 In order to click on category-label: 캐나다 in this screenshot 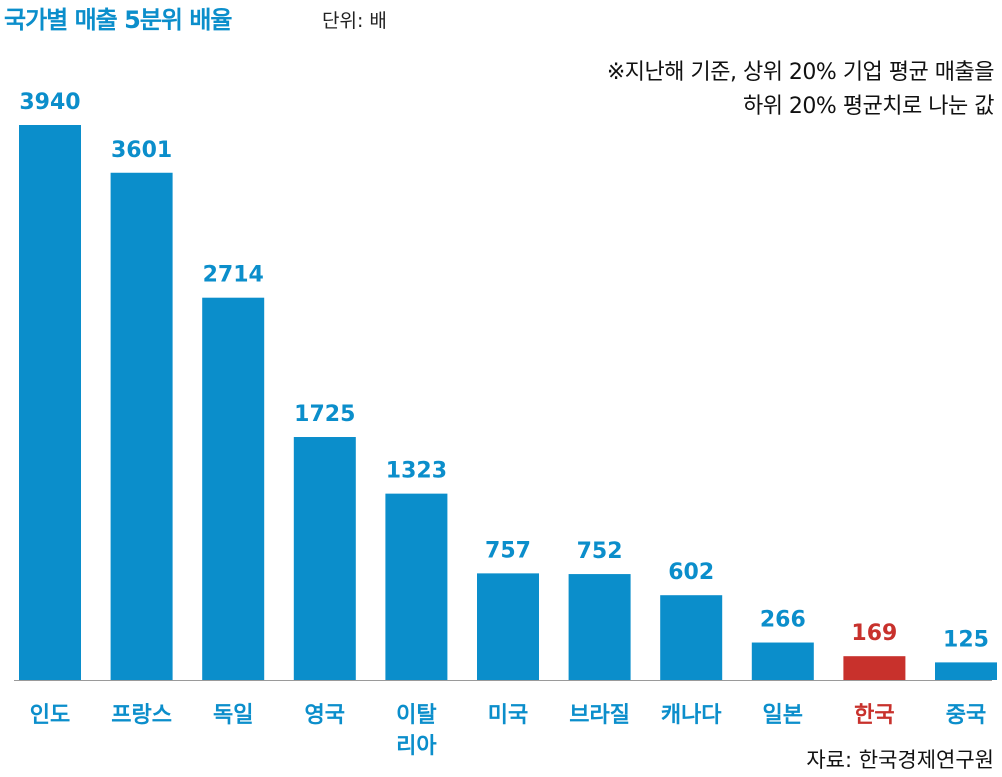, I will do `click(691, 715)`.